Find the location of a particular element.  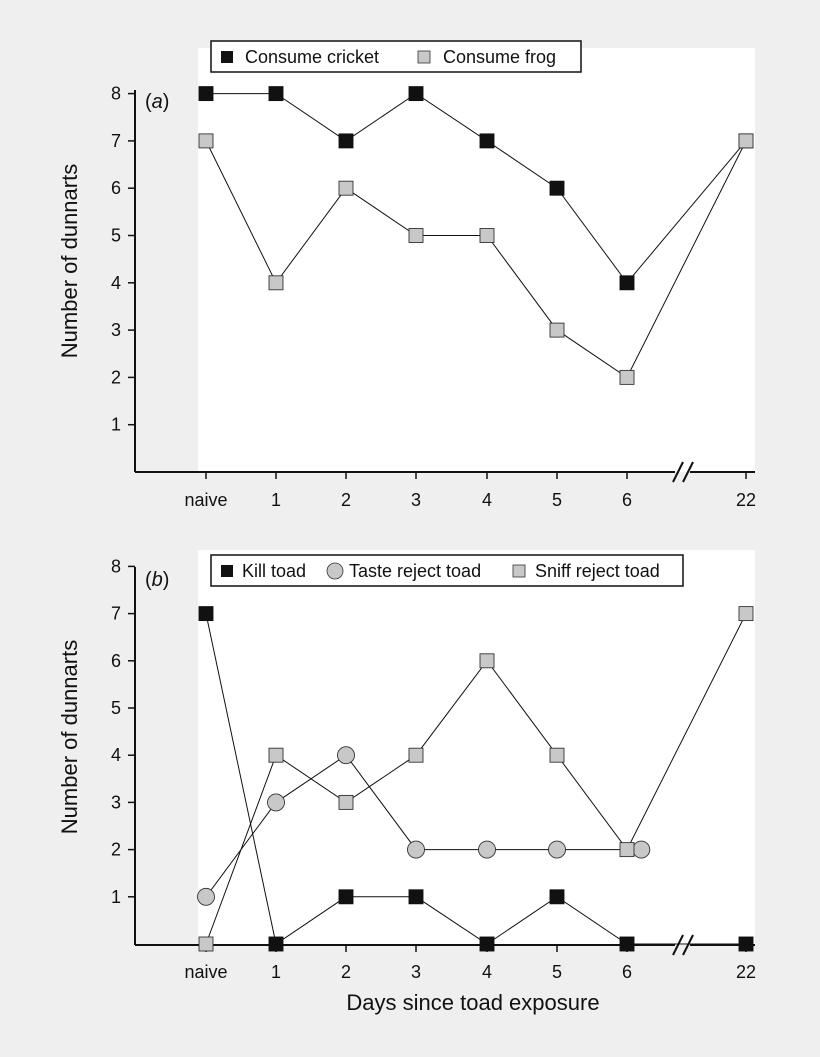

panel-label-b: (b) is located at coordinates (157, 580).